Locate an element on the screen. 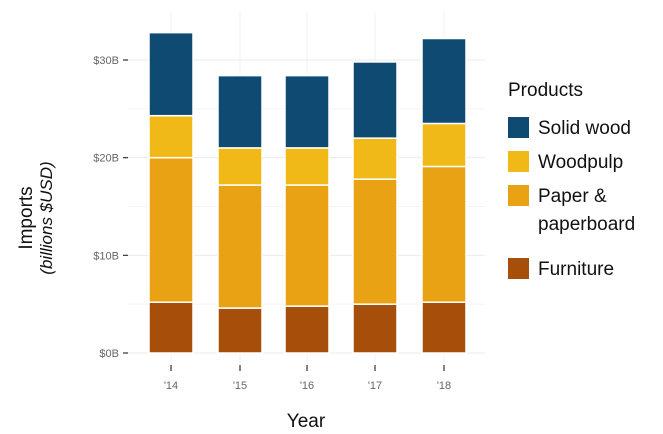  x-axis-ticks: '14 '15 '16 '17 '18 is located at coordinates (307, 378).